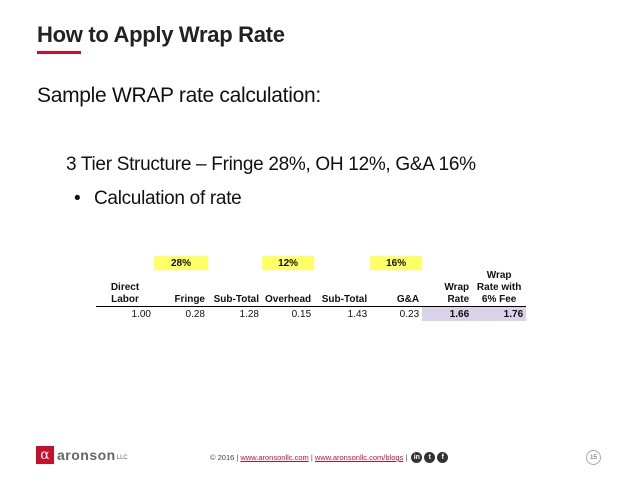 This screenshot has width=638, height=479. Describe the element at coordinates (593, 457) in the screenshot. I see `page-number: 15` at that location.